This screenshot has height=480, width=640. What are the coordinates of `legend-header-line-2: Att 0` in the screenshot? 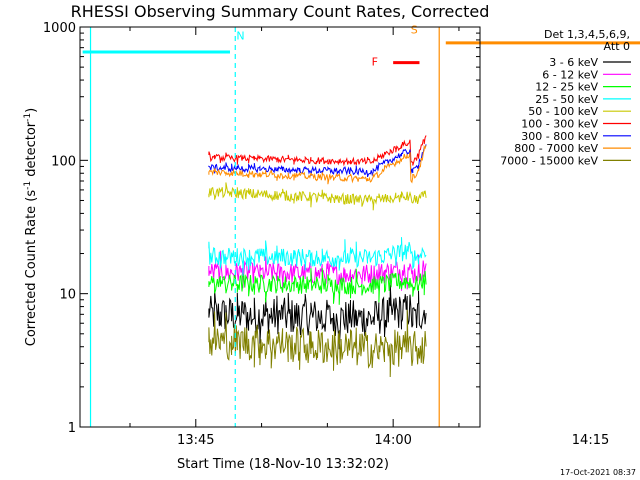 It's located at (617, 46).